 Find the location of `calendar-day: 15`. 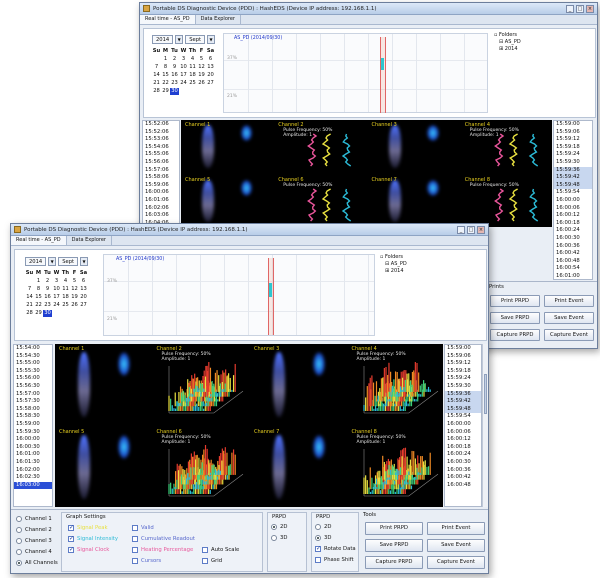

calendar-day: 15 is located at coordinates (165, 75).